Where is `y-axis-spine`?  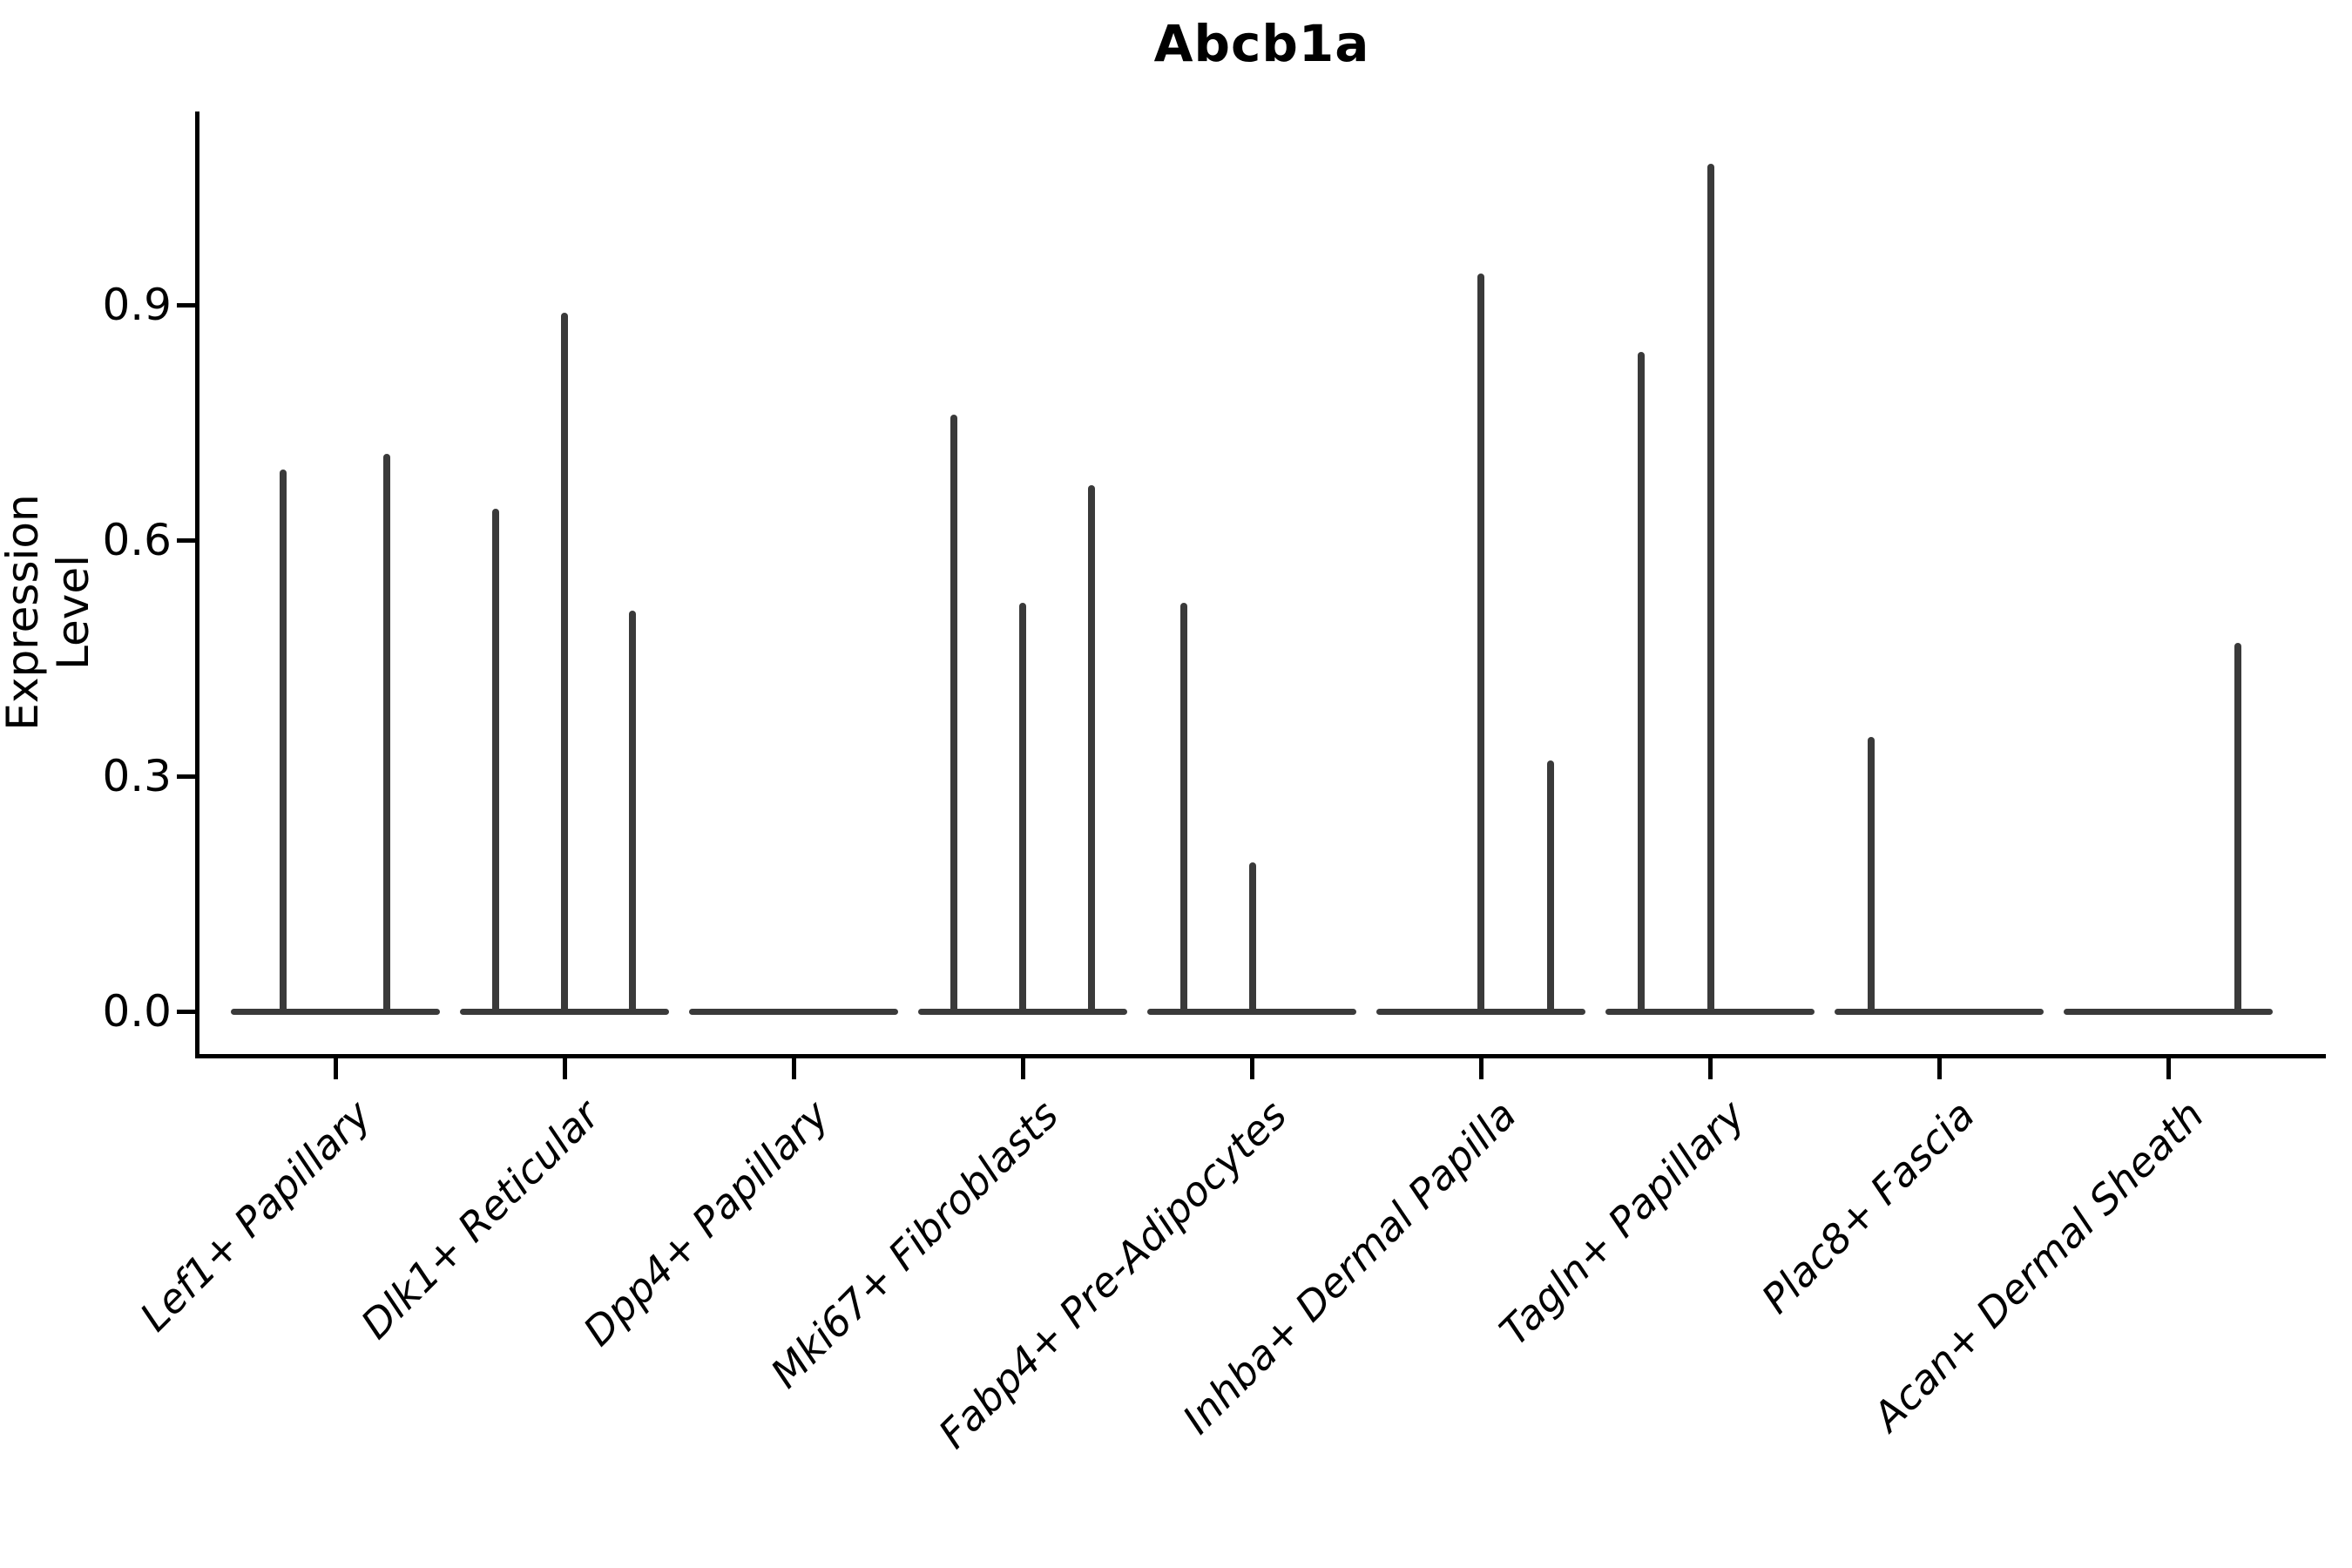 y-axis-spine is located at coordinates (197, 585).